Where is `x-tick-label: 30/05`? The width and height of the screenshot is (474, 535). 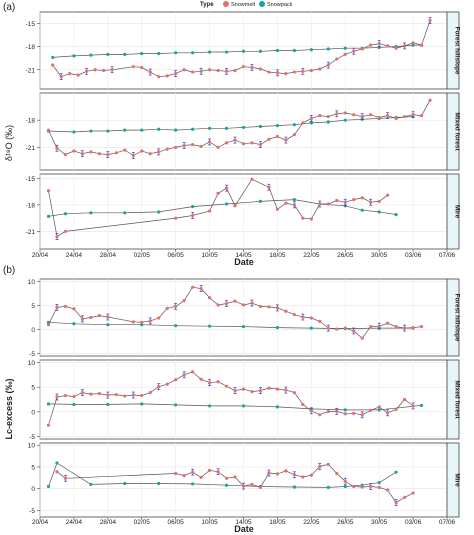
x-tick-label: 30/05 is located at coordinates (379, 522).